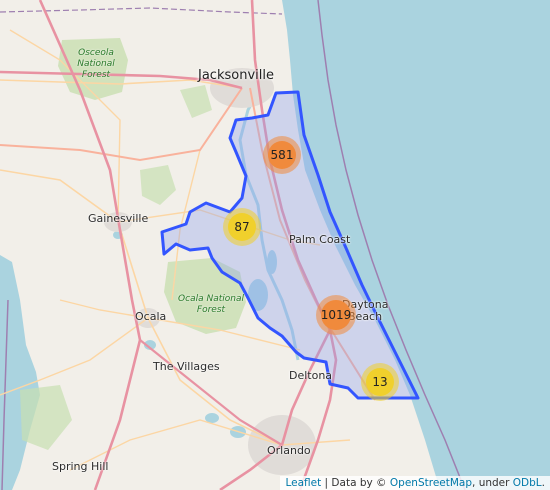 The width and height of the screenshot is (550, 490). I want to click on cluster-count: 1019, so click(336, 315).